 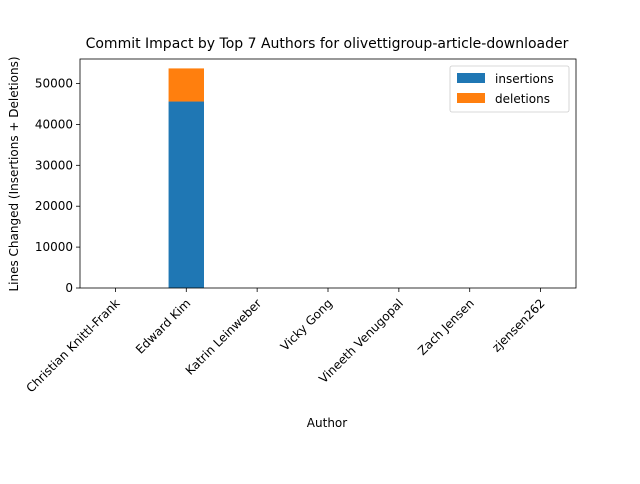 What do you see at coordinates (518, 325) in the screenshot?
I see `x-tick-label: zjensen262` at bounding box center [518, 325].